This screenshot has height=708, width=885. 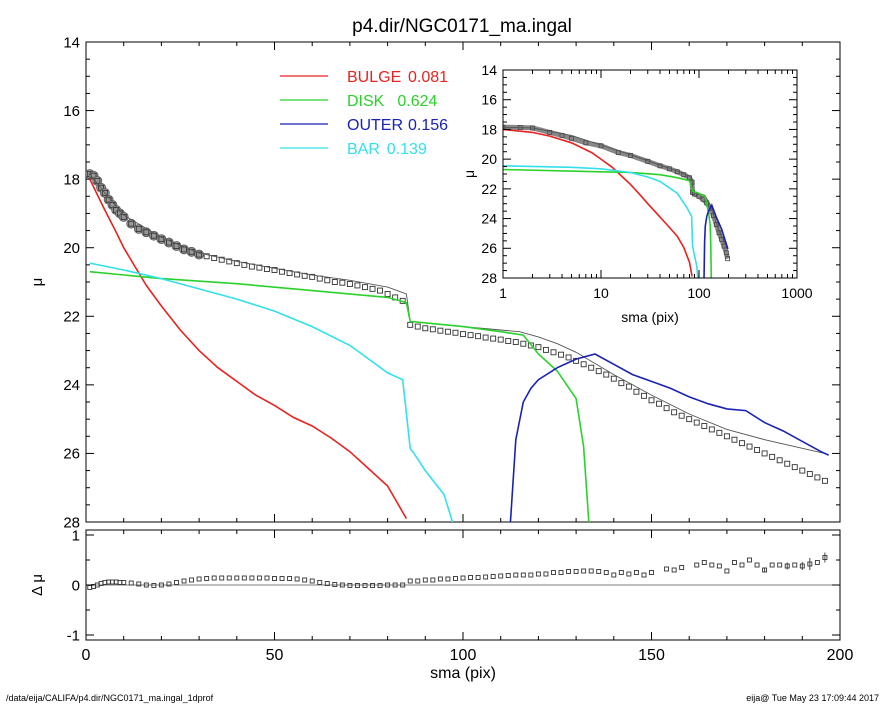 What do you see at coordinates (650, 317) in the screenshot?
I see `inset-x-label: sma (pix)` at bounding box center [650, 317].